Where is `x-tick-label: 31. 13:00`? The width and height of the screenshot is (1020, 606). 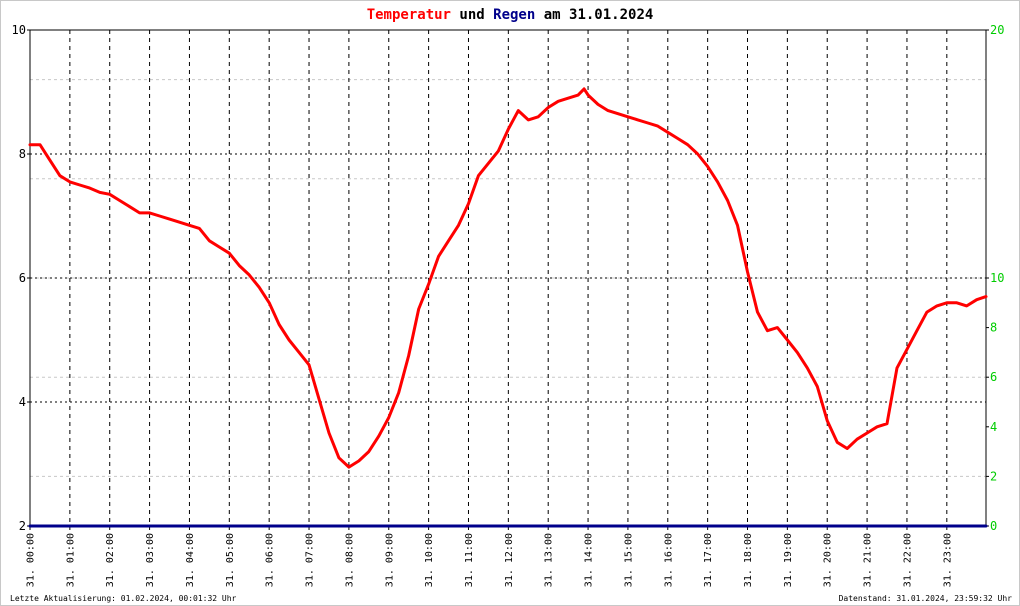
x-tick-label: 31. 13:00 is located at coordinates (549, 560).